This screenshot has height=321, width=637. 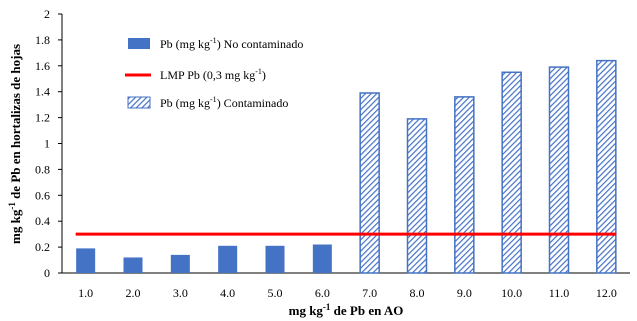 I want to click on x-tick-label: 2.0, so click(x=133, y=293).